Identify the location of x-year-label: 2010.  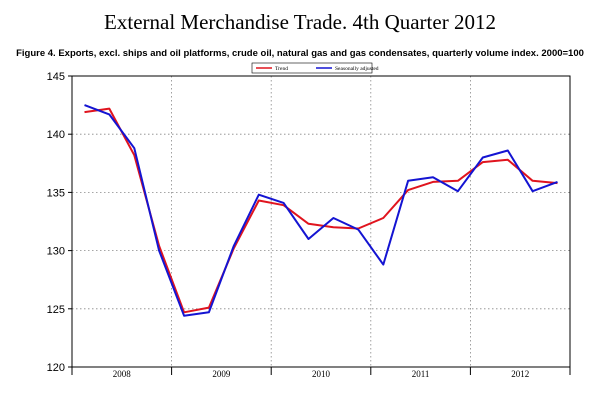
(321, 374).